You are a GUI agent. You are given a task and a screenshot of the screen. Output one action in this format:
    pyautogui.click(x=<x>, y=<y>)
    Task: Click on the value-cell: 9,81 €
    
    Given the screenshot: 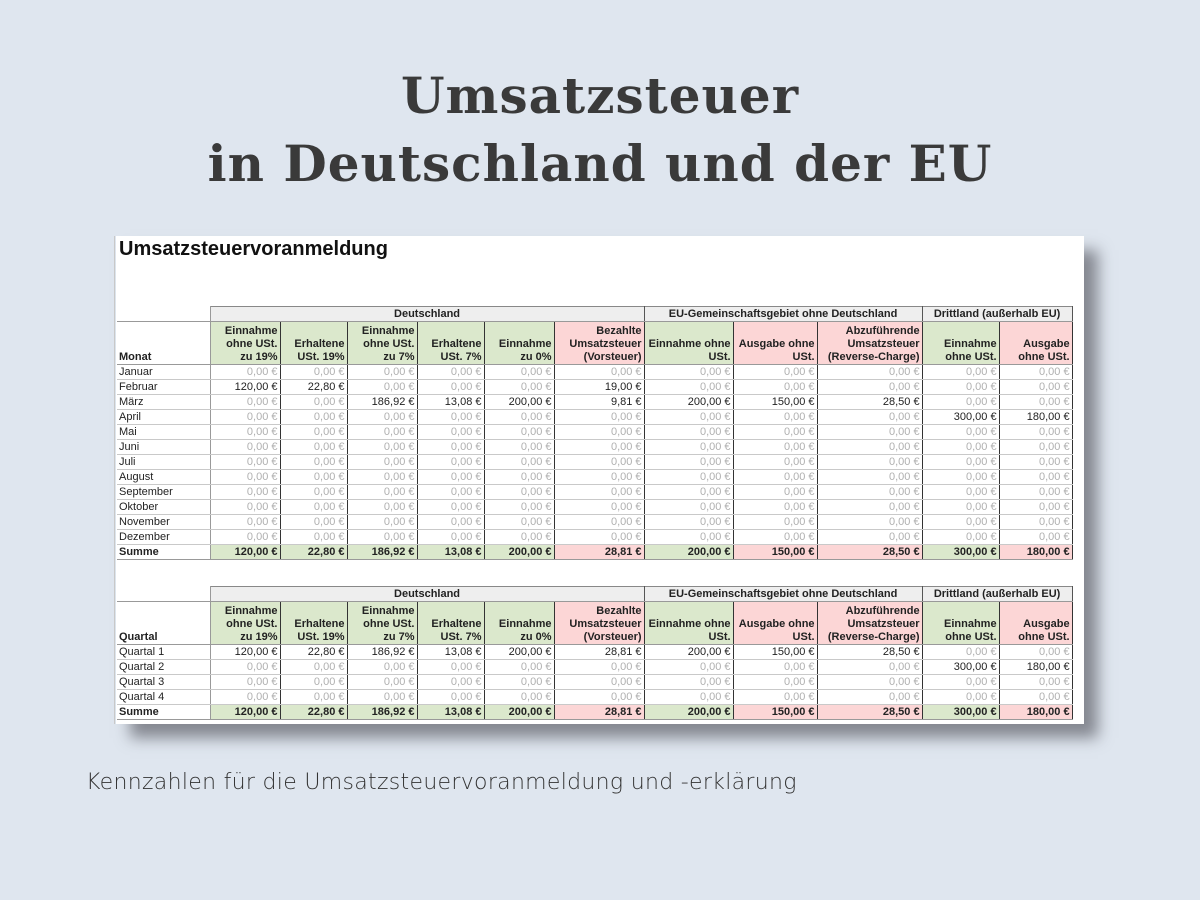 What is the action you would take?
    pyautogui.click(x=599, y=402)
    